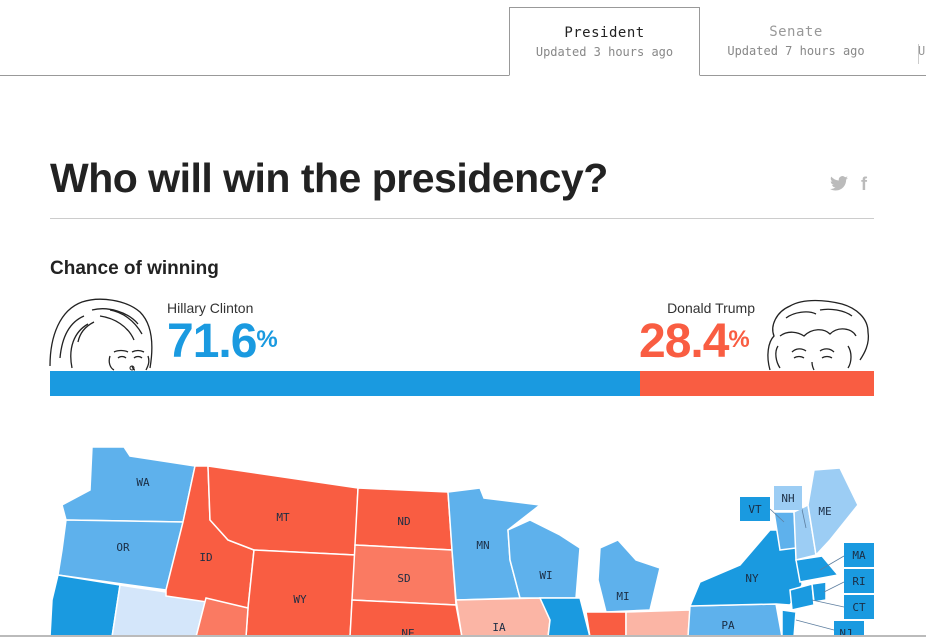  I want to click on label-sd: SD, so click(403, 578).